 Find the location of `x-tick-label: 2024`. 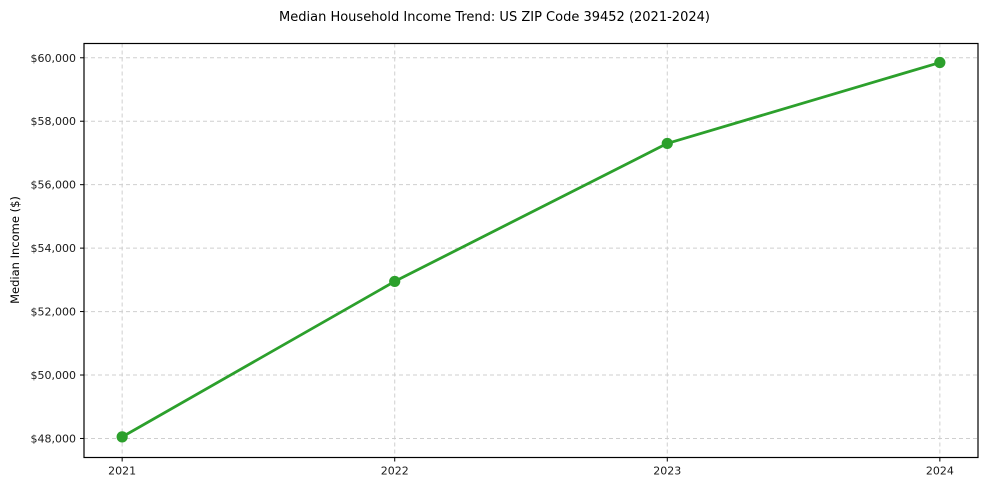

x-tick-label: 2024 is located at coordinates (940, 471).